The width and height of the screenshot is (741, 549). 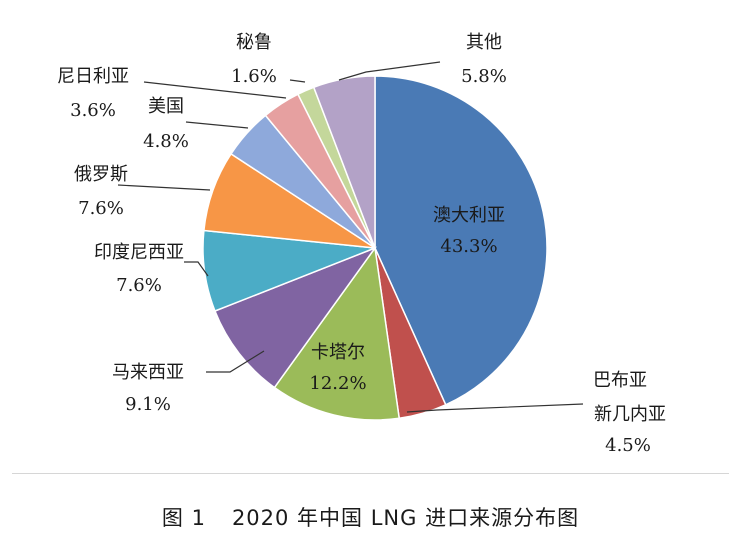 I want to click on slice-value-label: 4.5%, so click(x=628, y=445).